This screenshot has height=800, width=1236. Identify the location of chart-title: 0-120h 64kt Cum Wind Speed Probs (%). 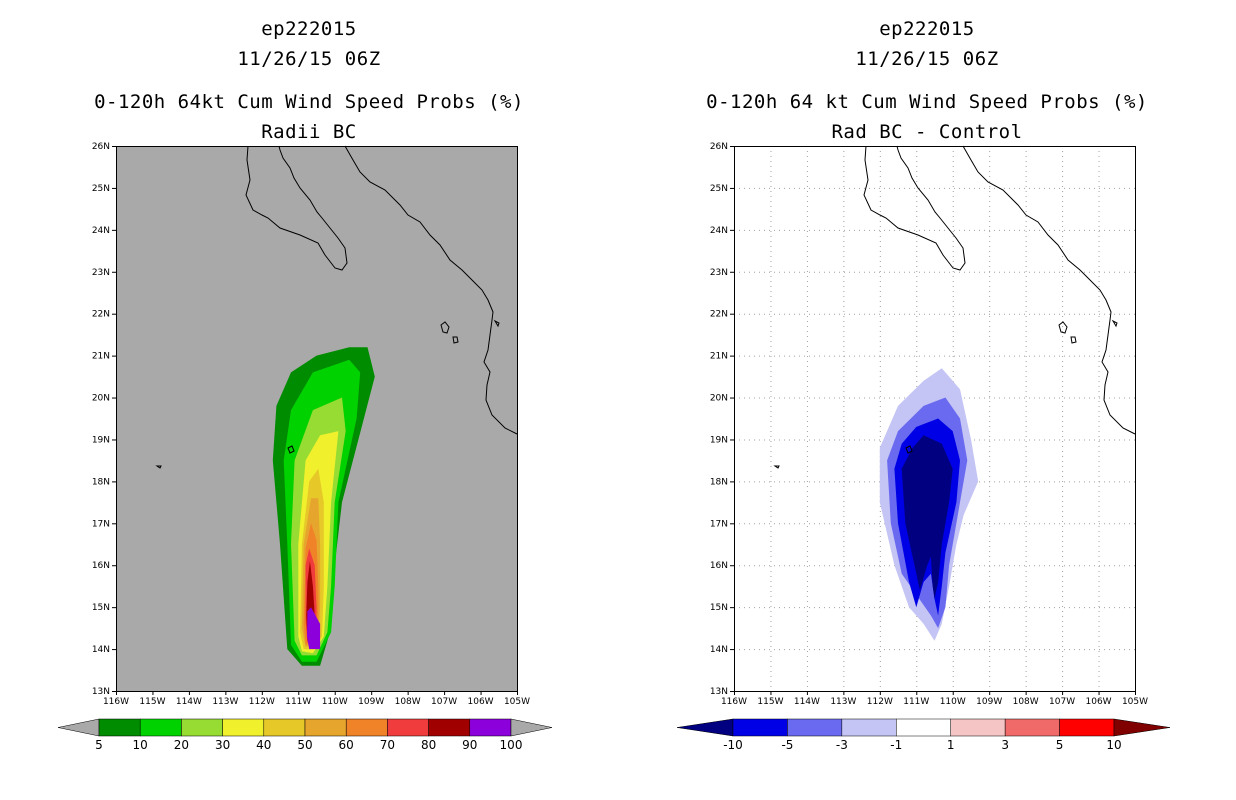
(309, 102).